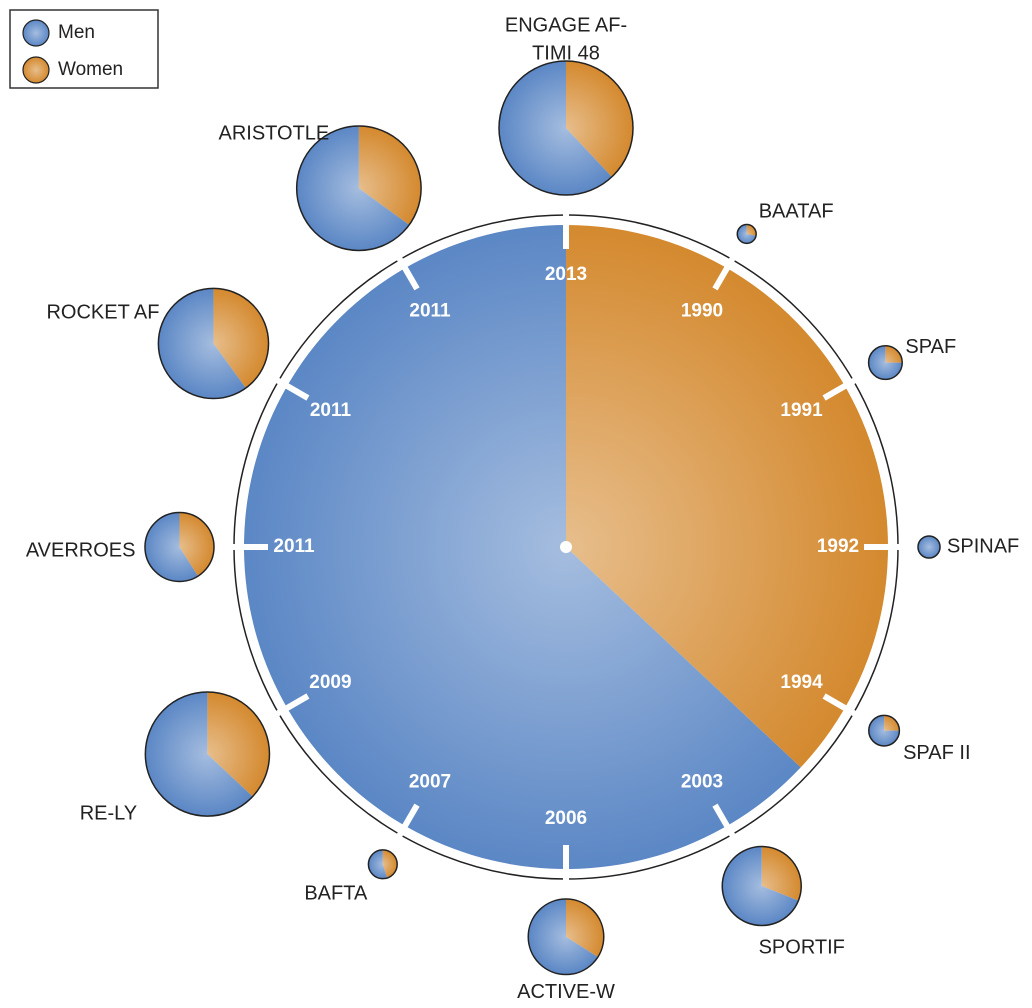 The height and width of the screenshot is (1008, 1032). Describe the element at coordinates (802, 947) in the screenshot. I see `trial-label: SPORTIF` at that location.